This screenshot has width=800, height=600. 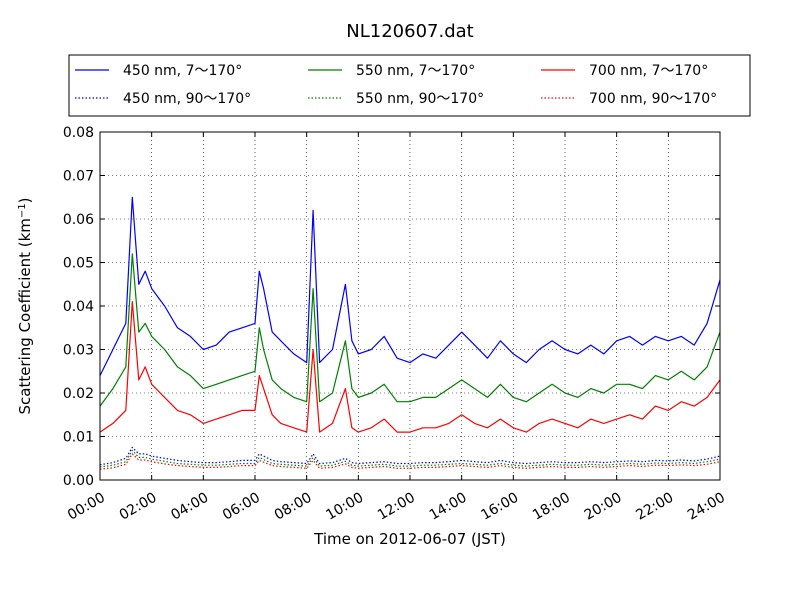 What do you see at coordinates (182, 71) in the screenshot?
I see `legend-label: 450 nm, 7～170°` at bounding box center [182, 71].